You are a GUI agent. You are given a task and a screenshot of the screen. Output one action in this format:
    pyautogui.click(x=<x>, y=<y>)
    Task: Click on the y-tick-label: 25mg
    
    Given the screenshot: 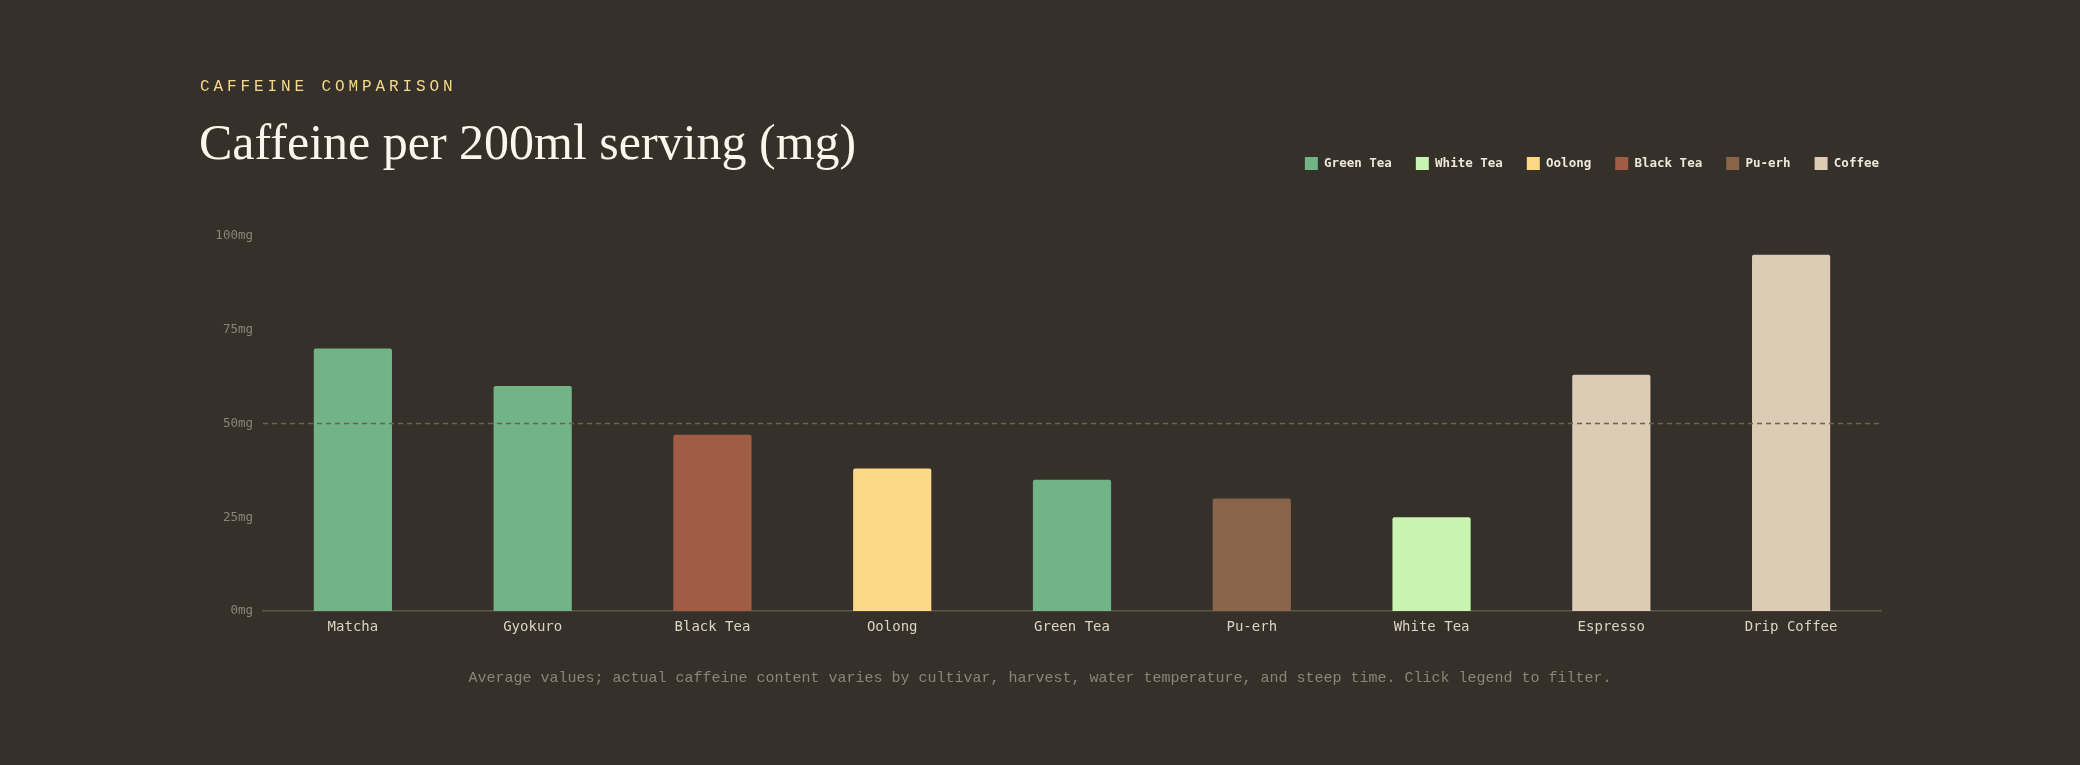 What is the action you would take?
    pyautogui.click(x=237, y=516)
    